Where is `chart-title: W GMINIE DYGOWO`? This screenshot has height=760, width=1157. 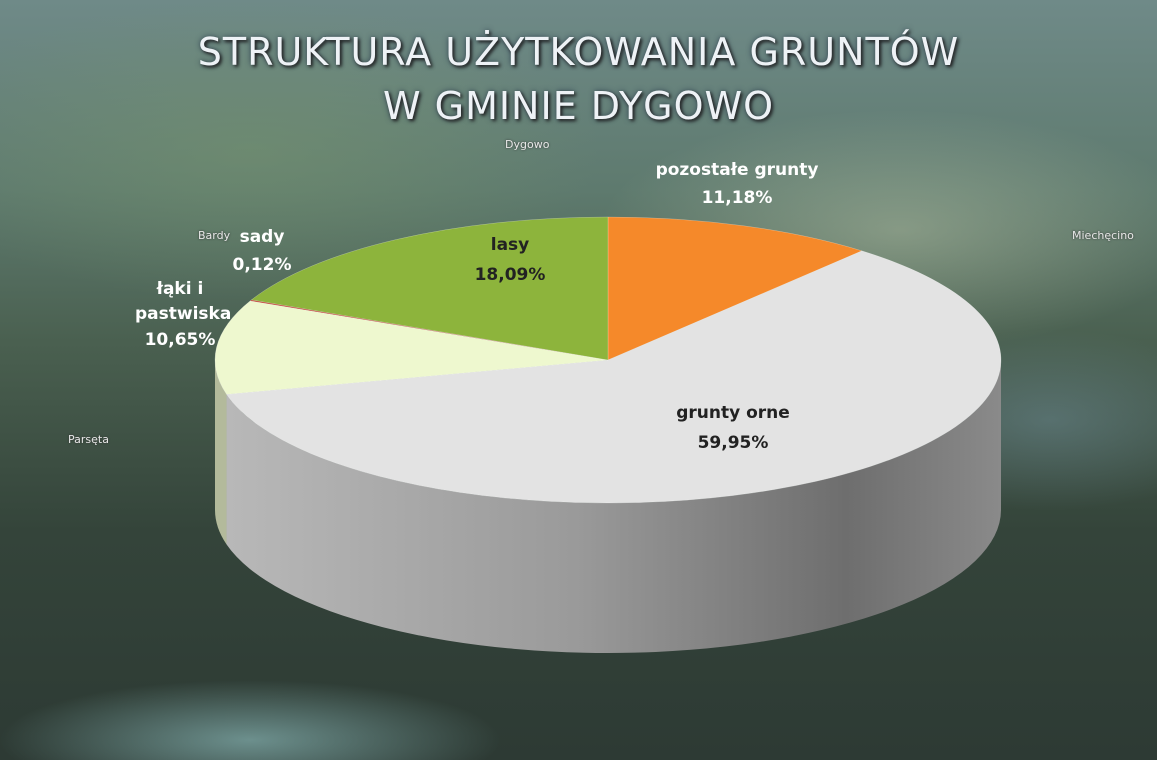
chart-title: W GMINIE DYGOWO is located at coordinates (578, 106).